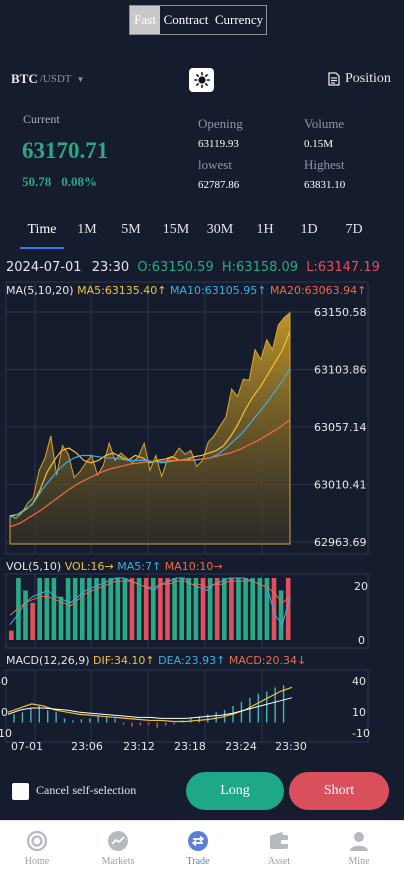  What do you see at coordinates (4, 712) in the screenshot?
I see `macd-tick-label-left: 10` at bounding box center [4, 712].